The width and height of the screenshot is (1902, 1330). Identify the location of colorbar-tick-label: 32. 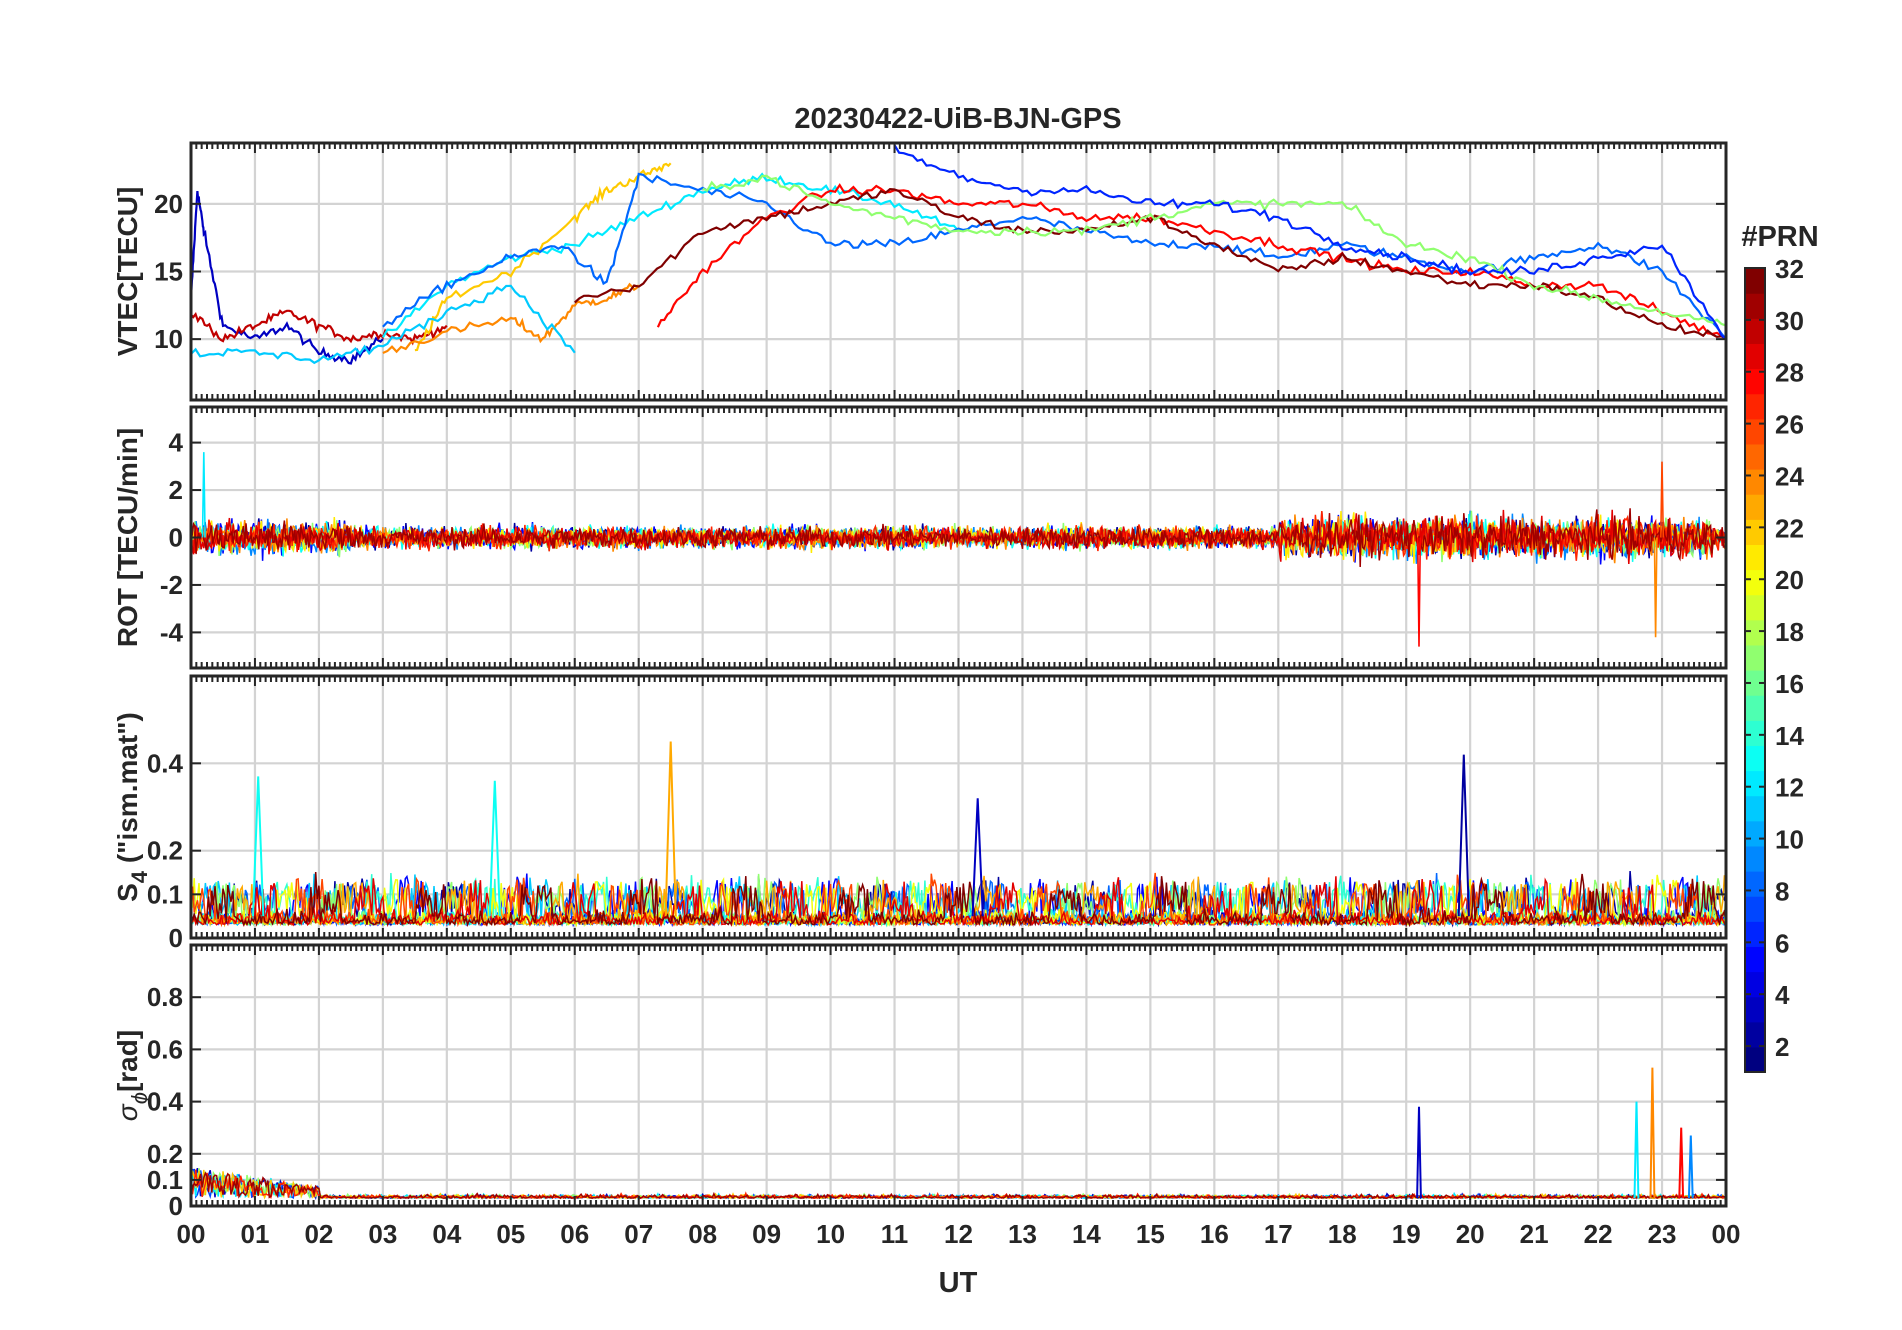
(1789, 269).